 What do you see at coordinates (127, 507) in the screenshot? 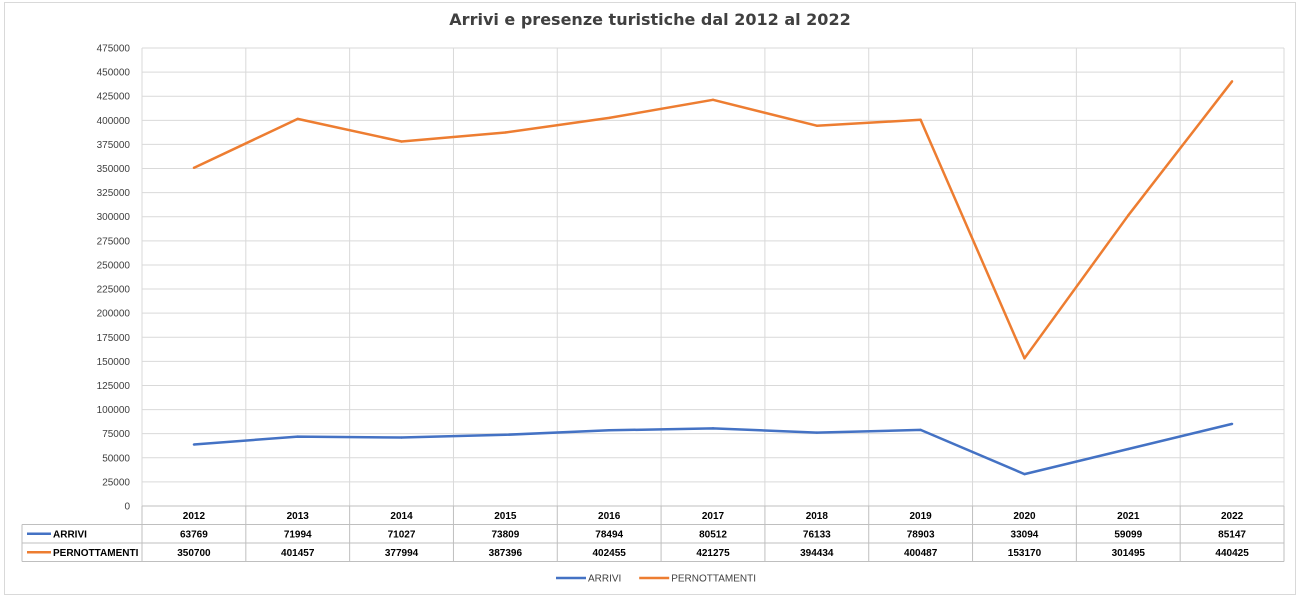
I see `y-tick-label: 0` at bounding box center [127, 507].